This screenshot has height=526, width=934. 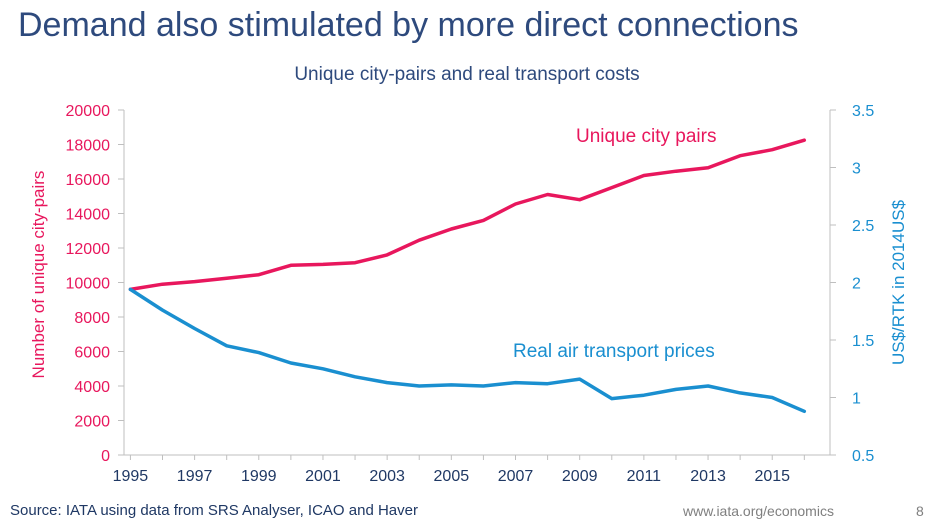 I want to click on left-tick-label: 6000, so click(x=92, y=353).